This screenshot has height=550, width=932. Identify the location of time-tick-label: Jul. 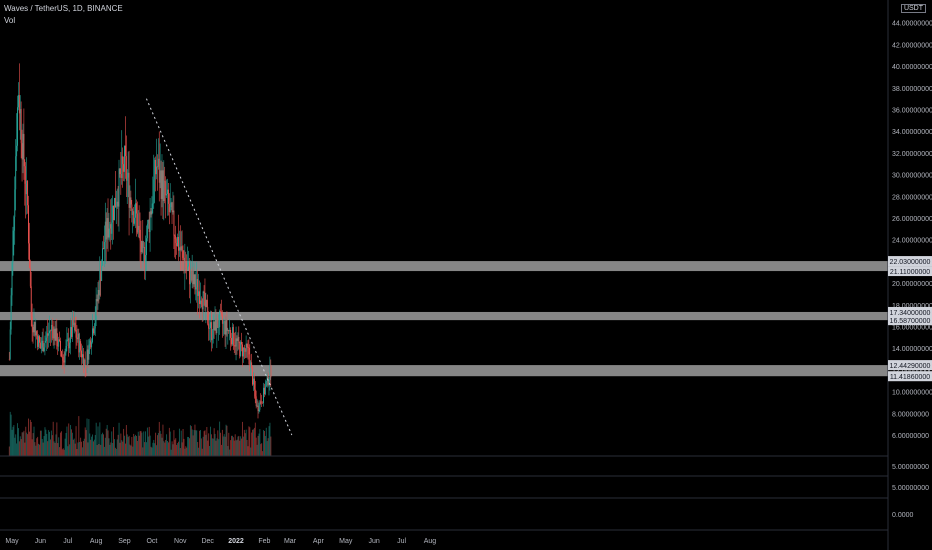
(67, 541).